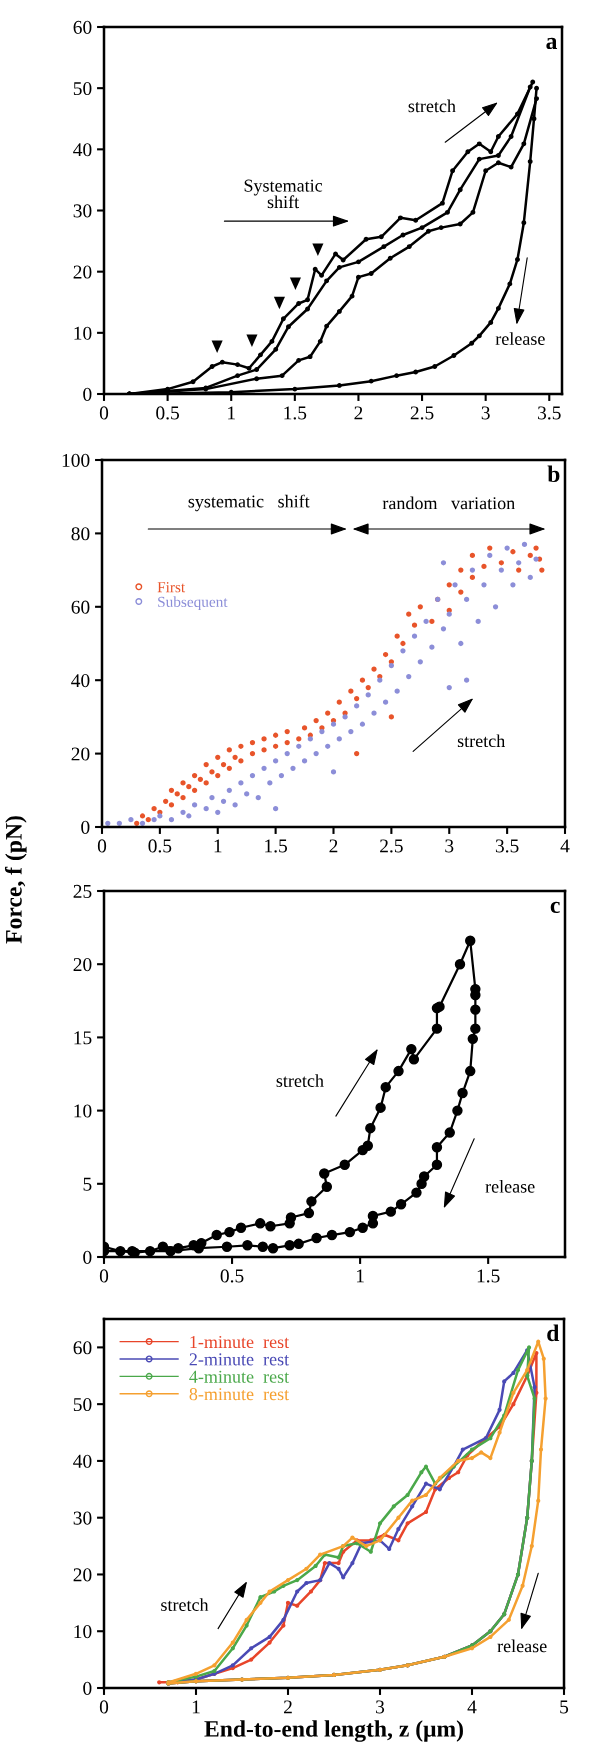 The width and height of the screenshot is (591, 1759). What do you see at coordinates (333, 1731) in the screenshot?
I see `x-axis-title: End-to-end length, z (μm)` at bounding box center [333, 1731].